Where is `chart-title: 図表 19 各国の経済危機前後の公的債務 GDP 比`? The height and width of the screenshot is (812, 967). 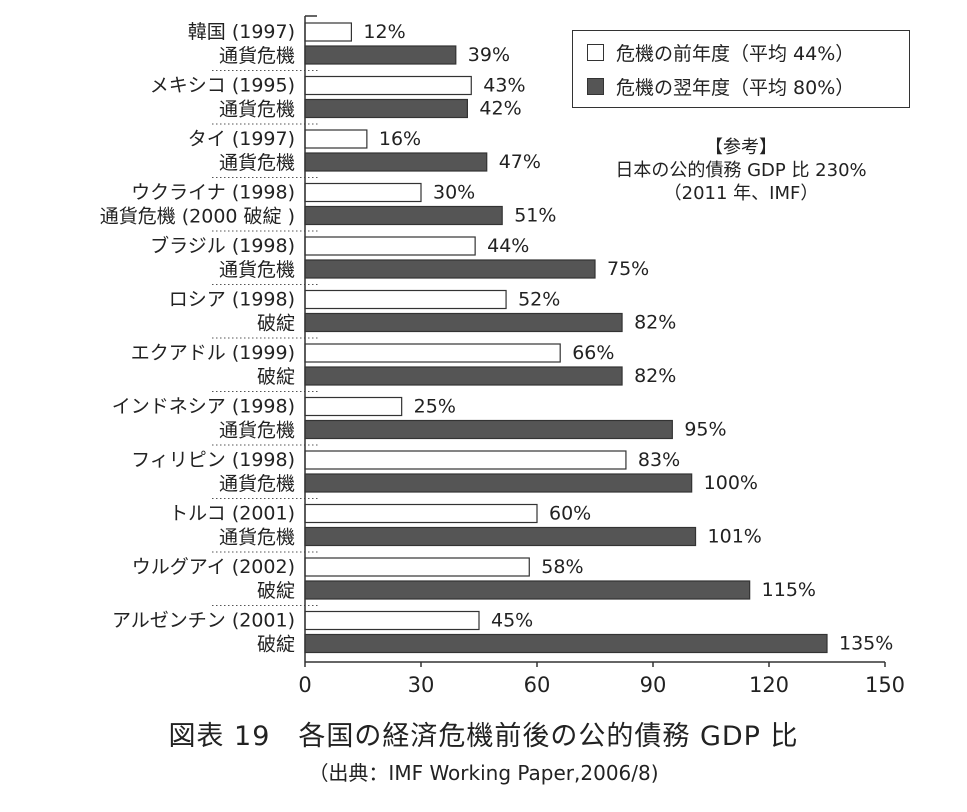
chart-title: 図表 19 各国の経済危機前後の公的債務 GDP 比 is located at coordinates (483, 736).